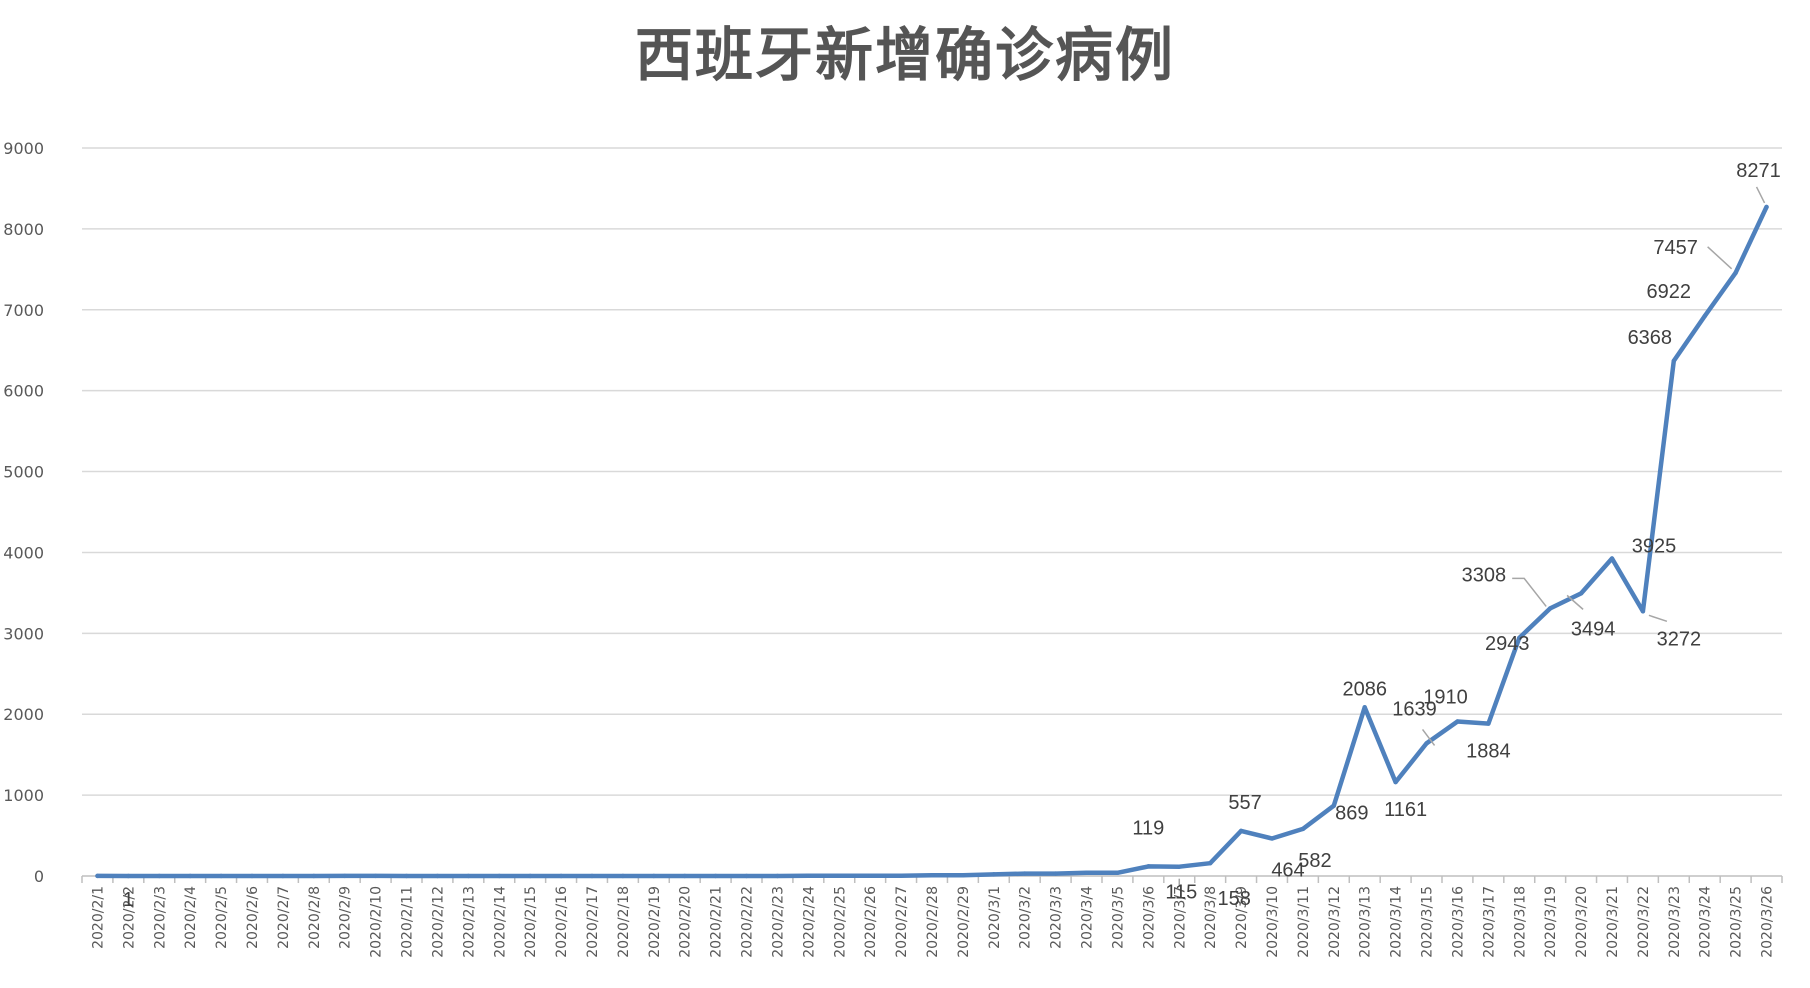 This screenshot has width=1810, height=988. Describe the element at coordinates (1351, 814) in the screenshot. I see `data-label: 869` at that location.